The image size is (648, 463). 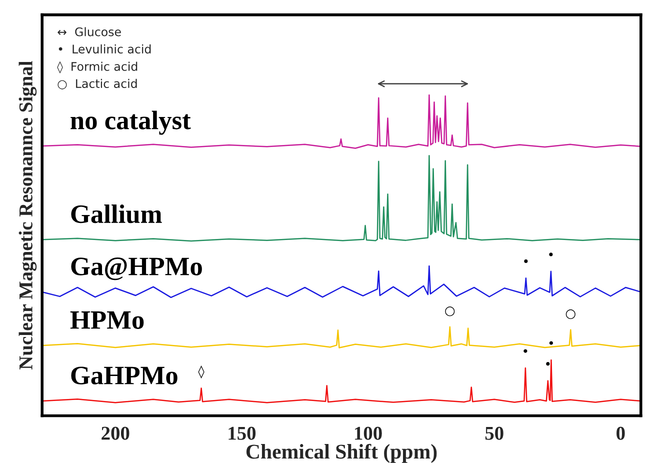 What do you see at coordinates (104, 49) in the screenshot?
I see `text: • Levulinic acid` at bounding box center [104, 49].